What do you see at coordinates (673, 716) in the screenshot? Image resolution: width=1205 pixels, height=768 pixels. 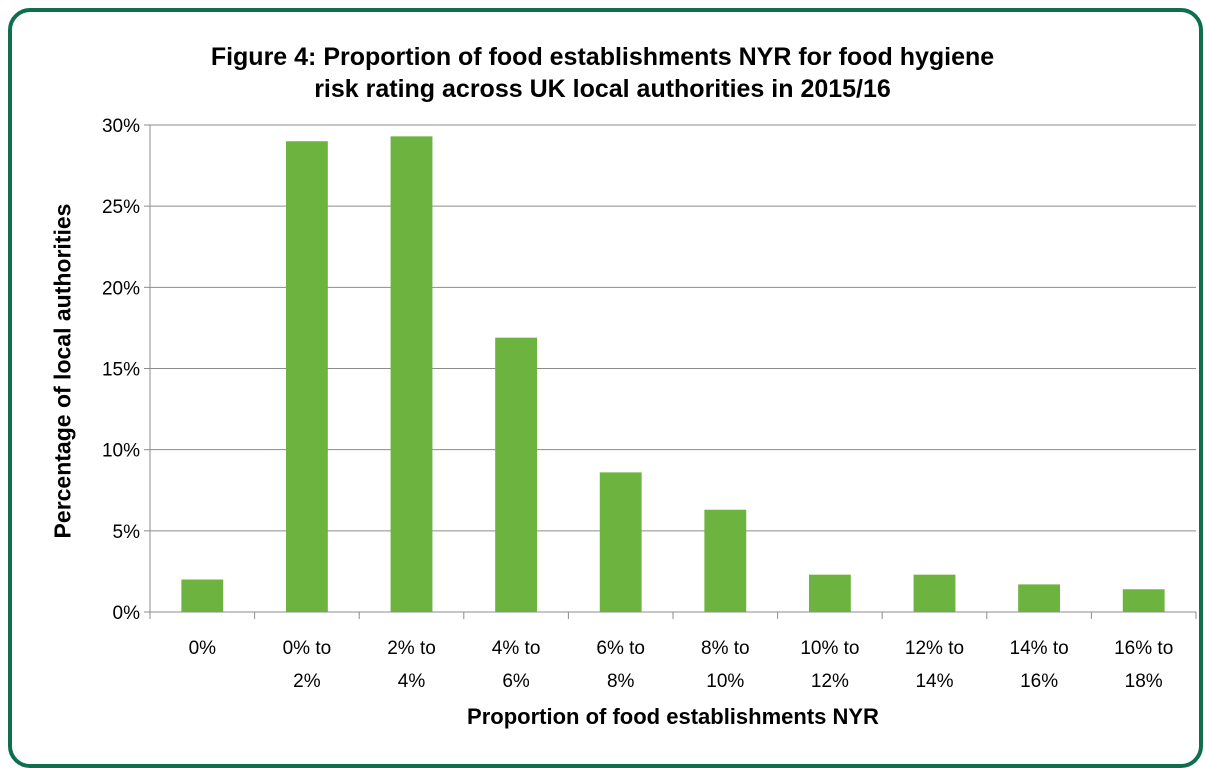 I see `x-axis-label: Proportion of food establishments NYR` at bounding box center [673, 716].